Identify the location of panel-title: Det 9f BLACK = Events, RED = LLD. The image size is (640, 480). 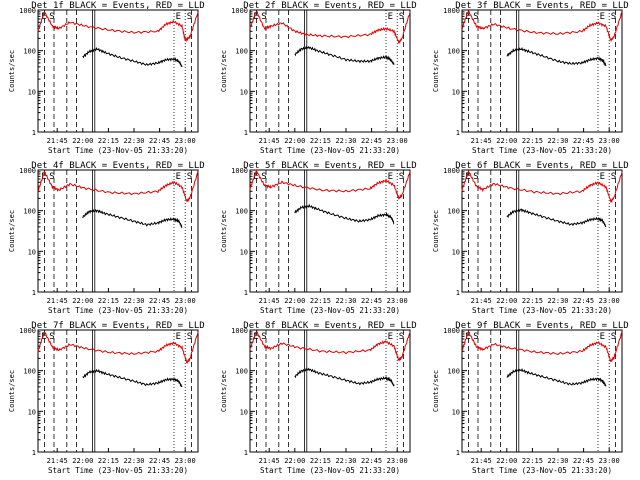
(541, 326).